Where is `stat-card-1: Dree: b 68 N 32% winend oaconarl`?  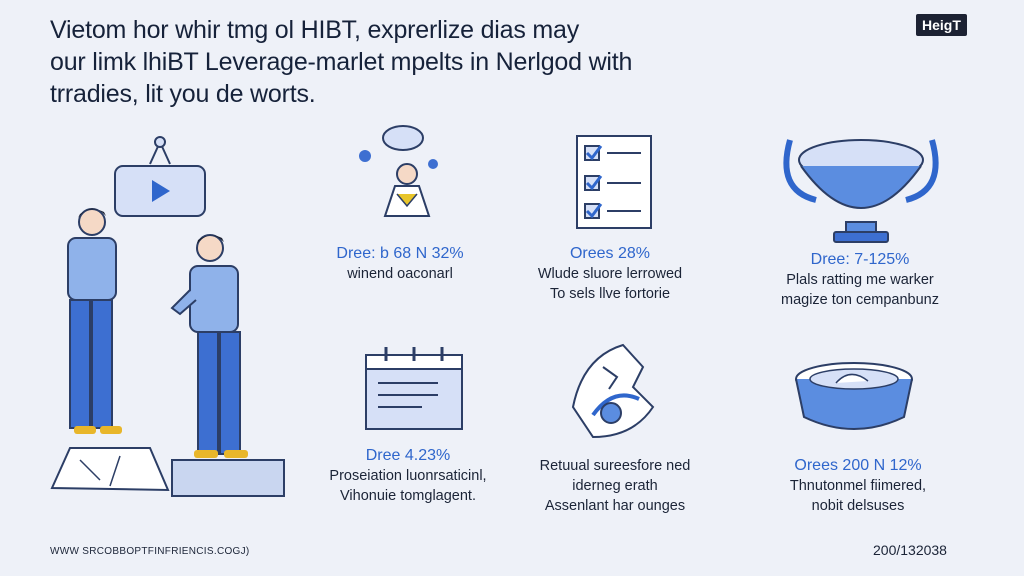
stat-card-1: Dree: b 68 N 32% winend oaconarl is located at coordinates (400, 264).